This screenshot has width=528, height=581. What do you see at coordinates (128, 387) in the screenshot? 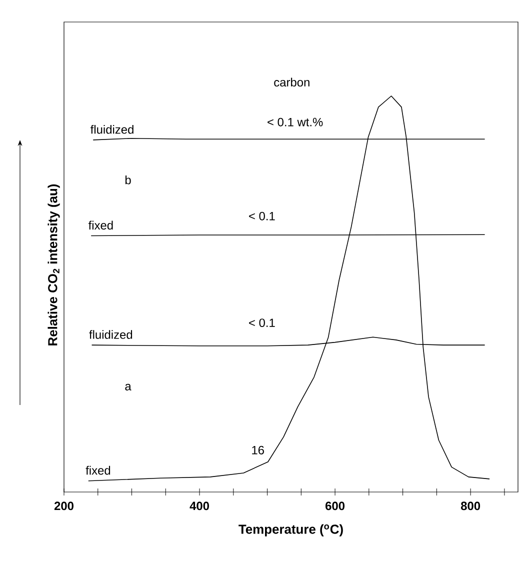
I see `annotation: a` at bounding box center [128, 387].